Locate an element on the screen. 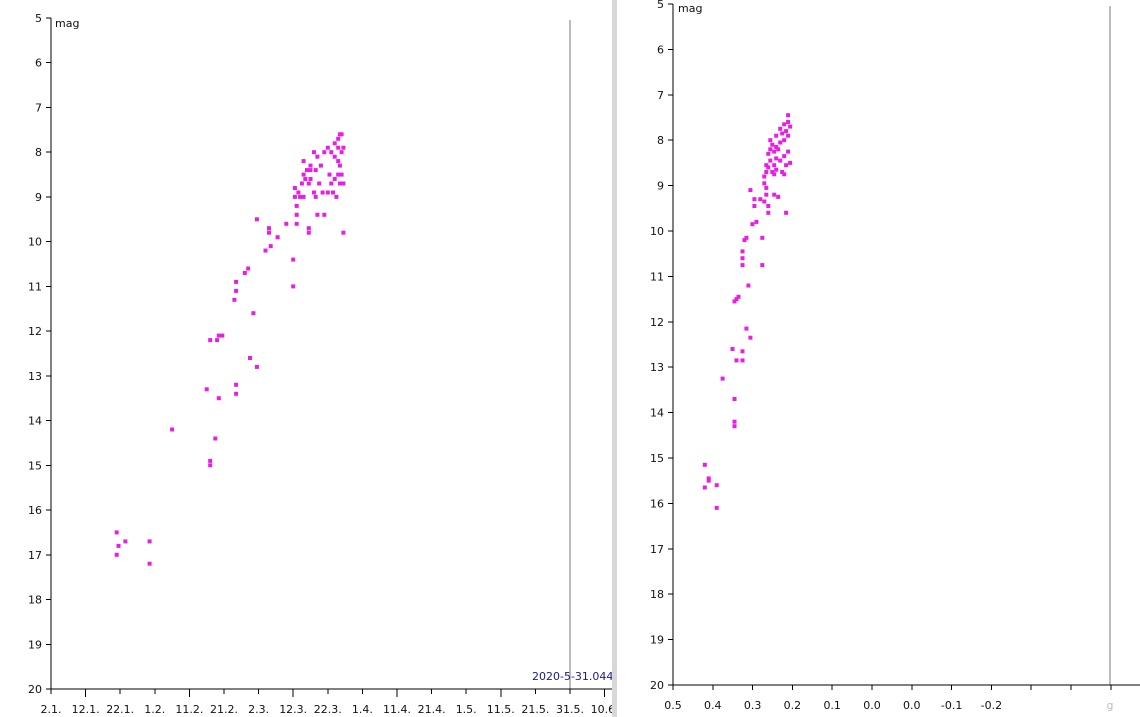 The image size is (1140, 717). right-y-axis-label: mag is located at coordinates (690, 8).